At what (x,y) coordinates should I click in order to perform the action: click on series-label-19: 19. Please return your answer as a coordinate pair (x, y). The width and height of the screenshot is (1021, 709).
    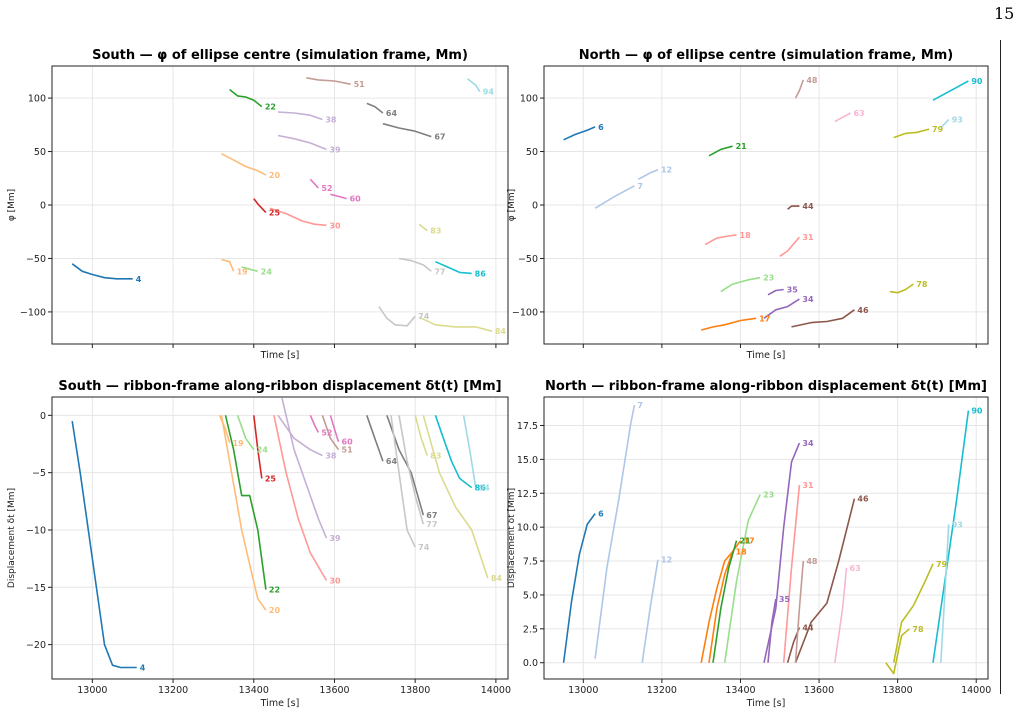
    Looking at the image, I should click on (239, 443).